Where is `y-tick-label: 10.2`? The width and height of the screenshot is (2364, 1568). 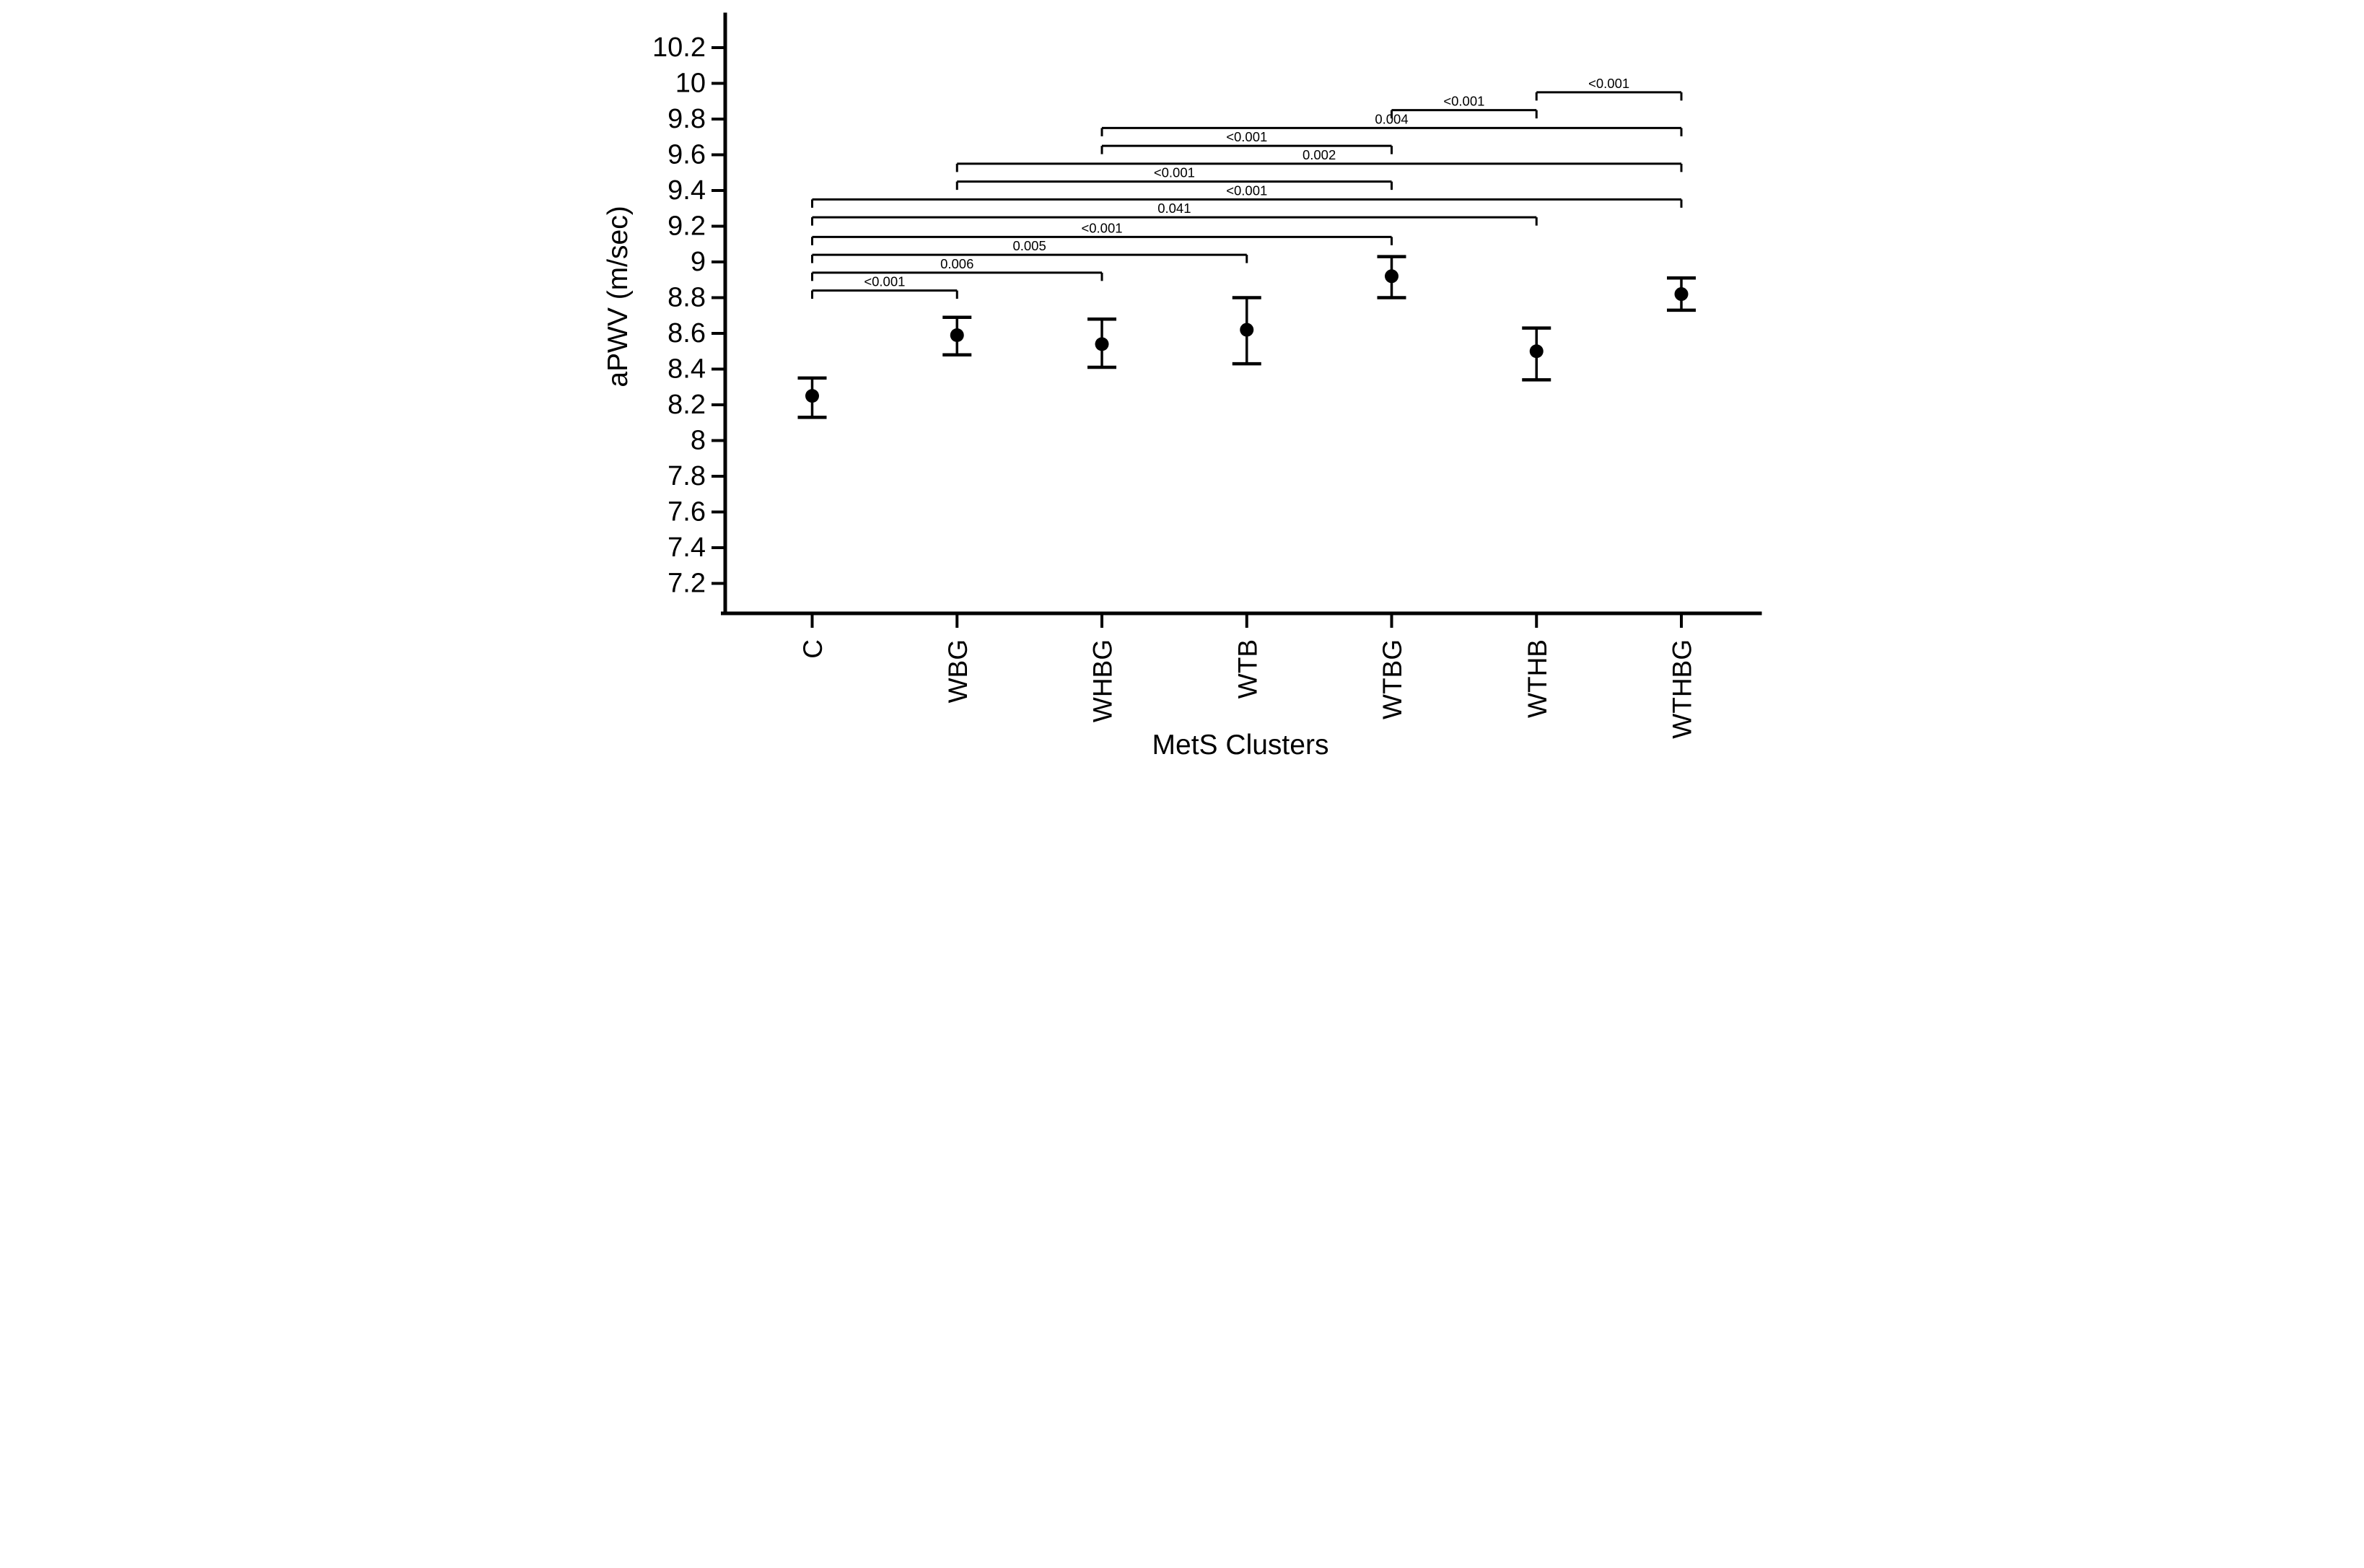
y-tick-label: 10.2 is located at coordinates (679, 47).